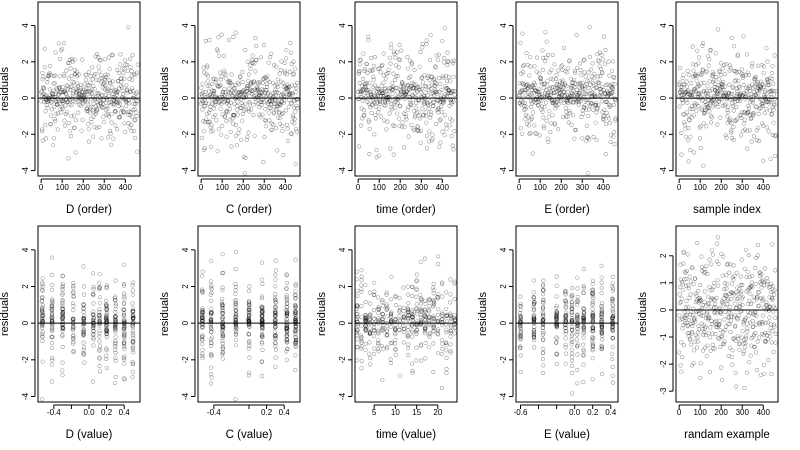 This screenshot has height=450, width=800. What do you see at coordinates (286, 187) in the screenshot?
I see `x-tick-label: 400` at bounding box center [286, 187].